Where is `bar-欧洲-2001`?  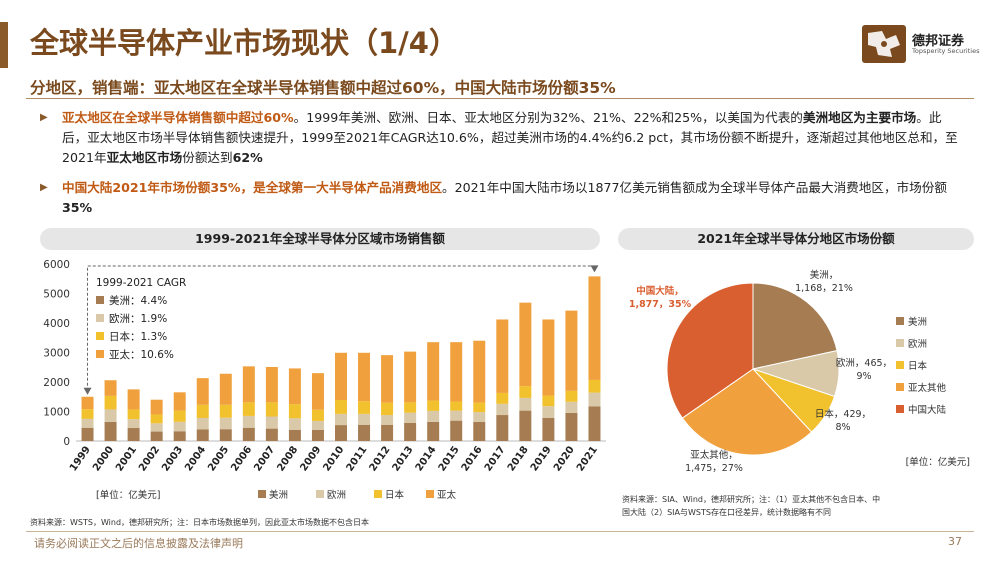 bar-欧洲-2001 is located at coordinates (133, 424).